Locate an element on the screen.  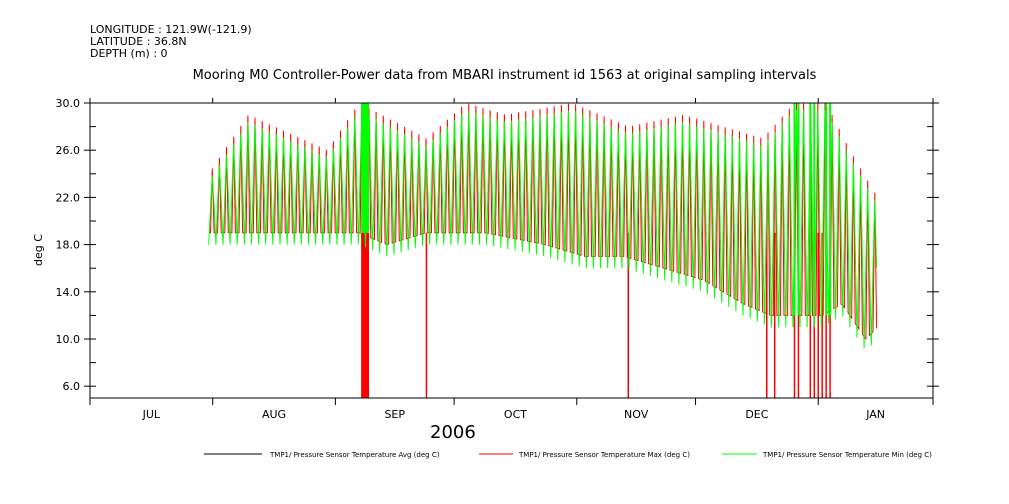
x-month-label: JUL is located at coordinates (151, 414).